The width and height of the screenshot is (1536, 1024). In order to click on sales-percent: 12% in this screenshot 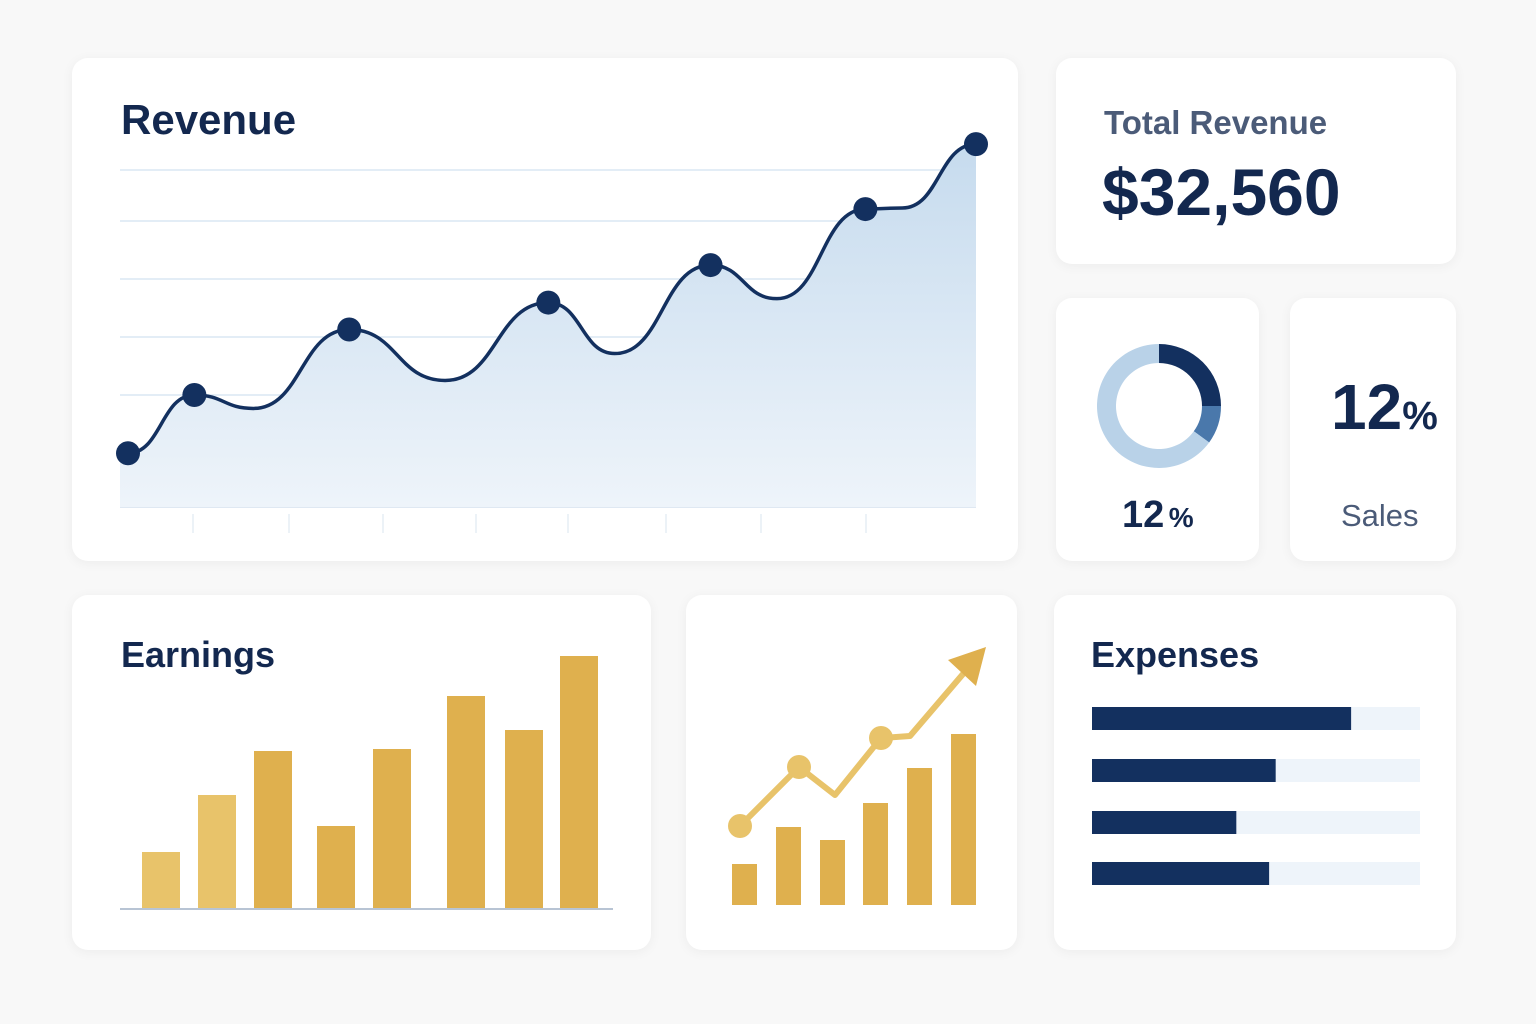, I will do `click(1384, 407)`.